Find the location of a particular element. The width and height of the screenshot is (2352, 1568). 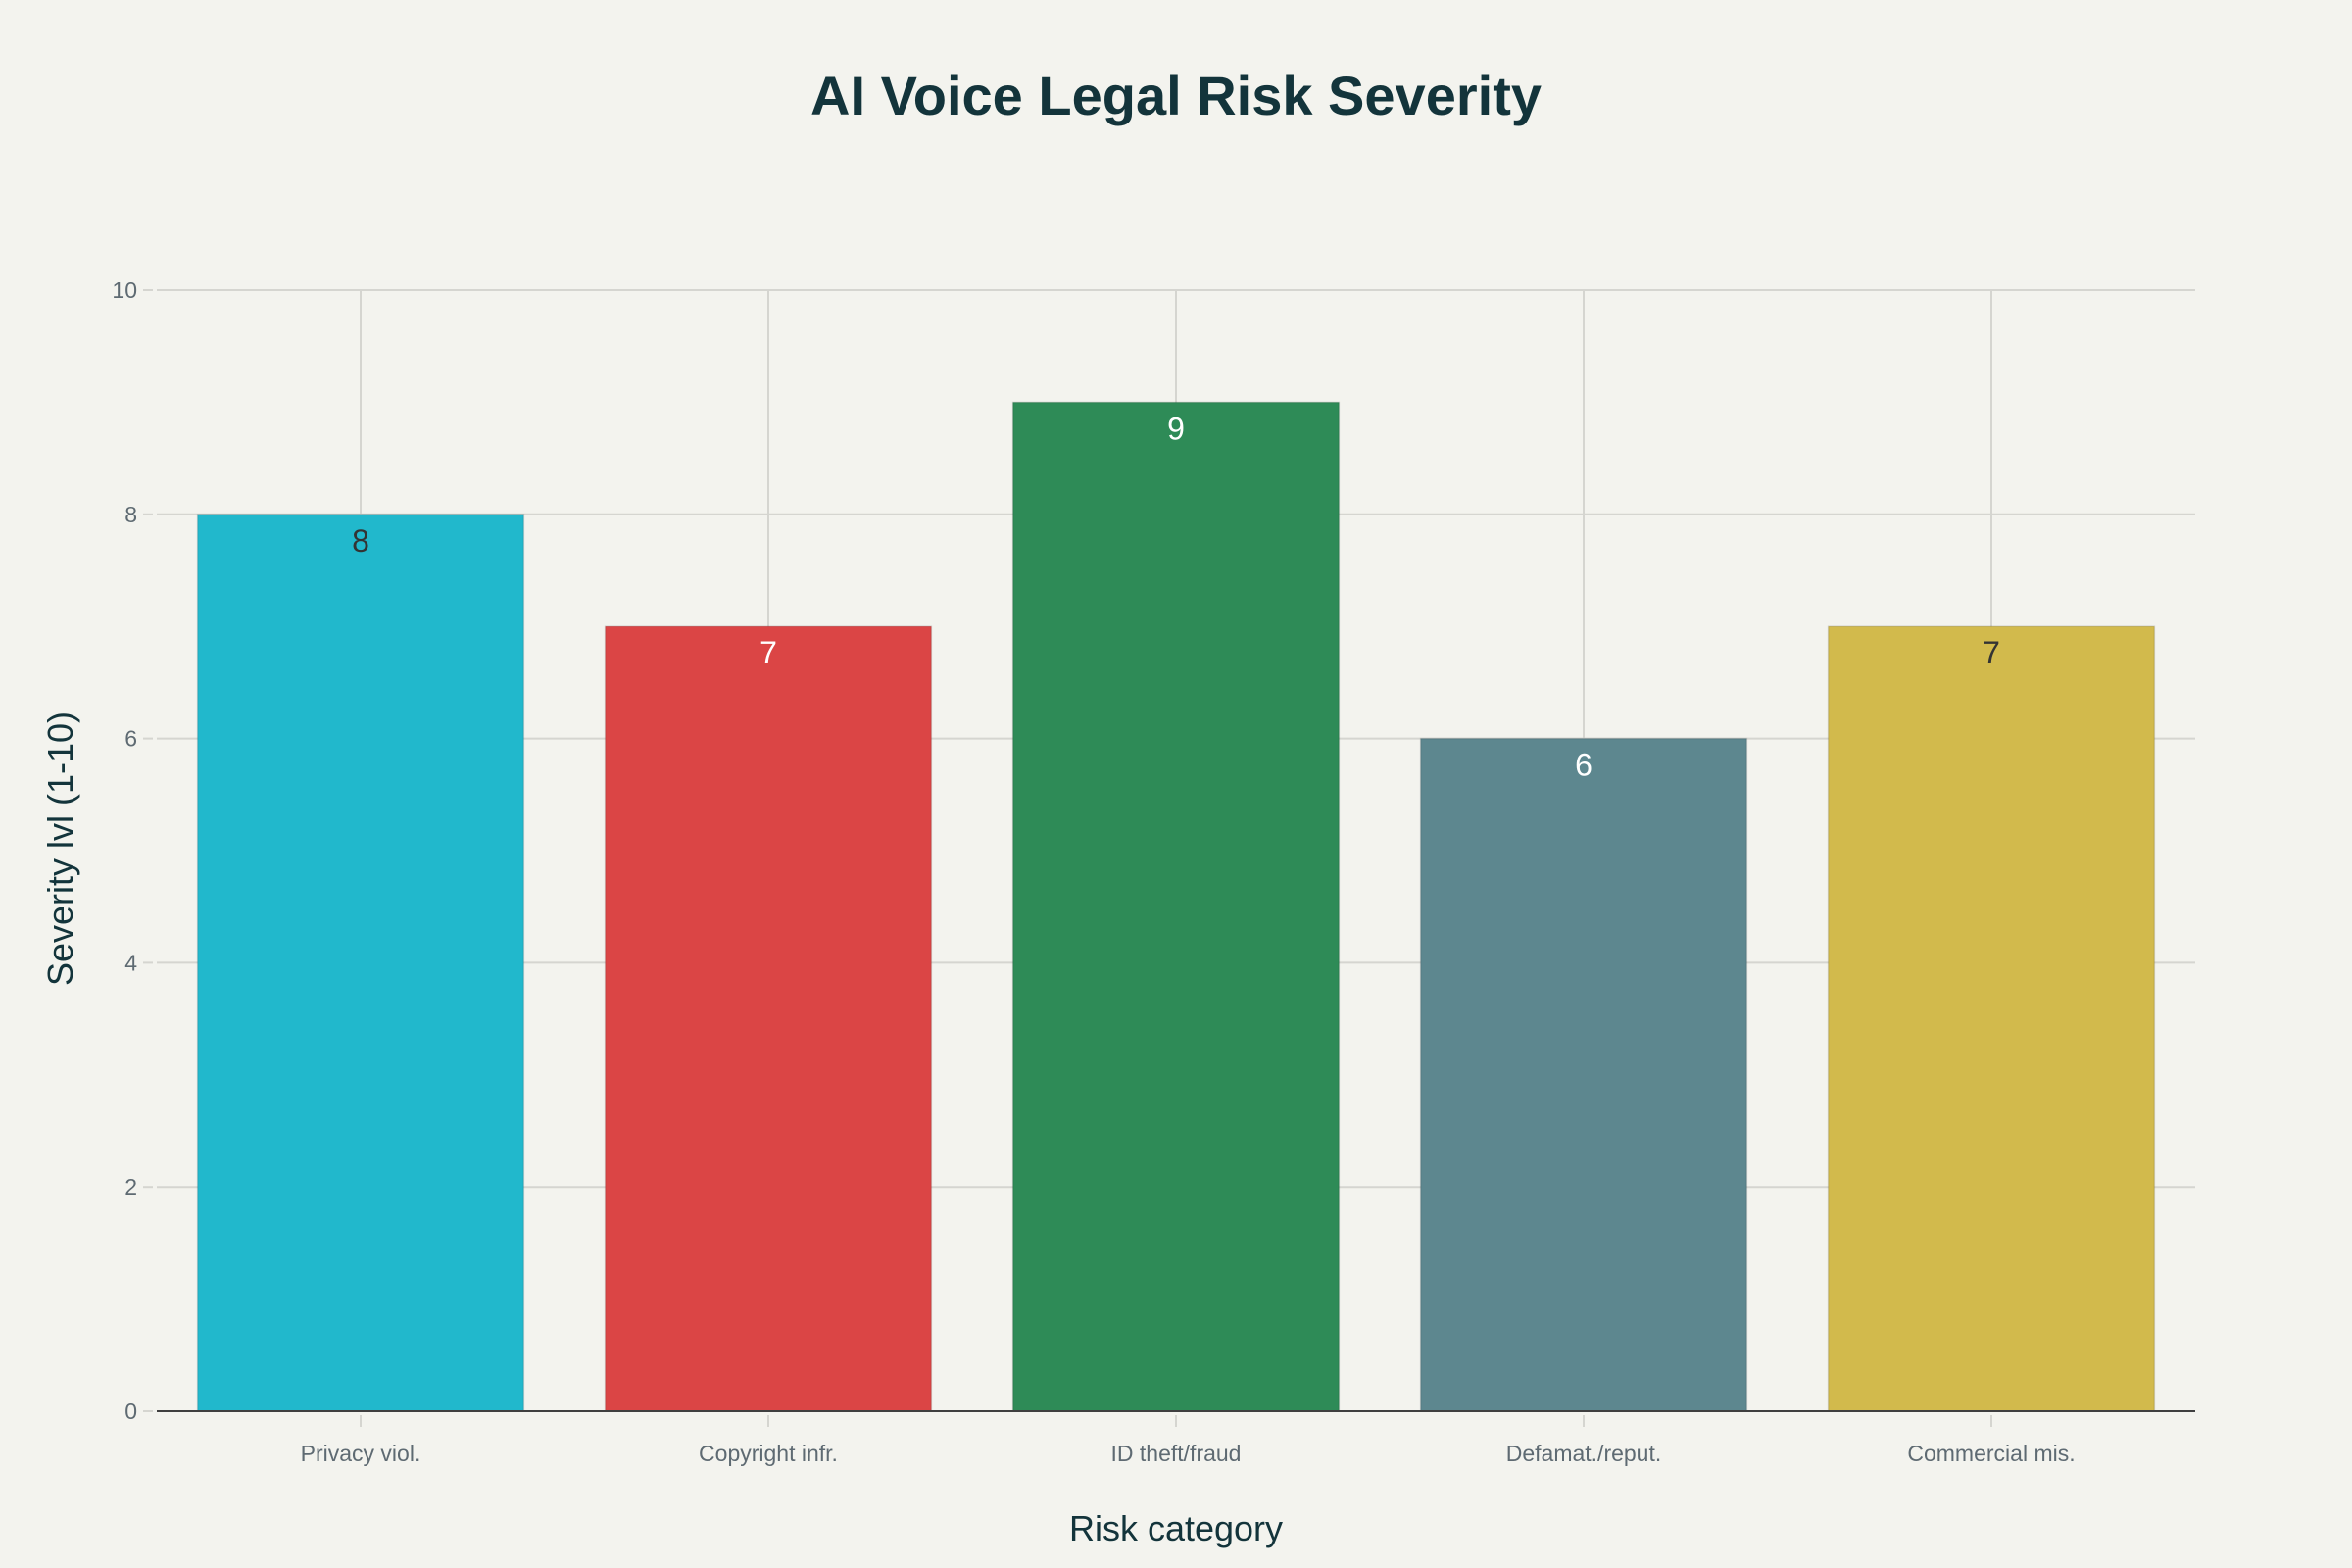

x-tick-label: Defamat./reput. is located at coordinates (1584, 1453).